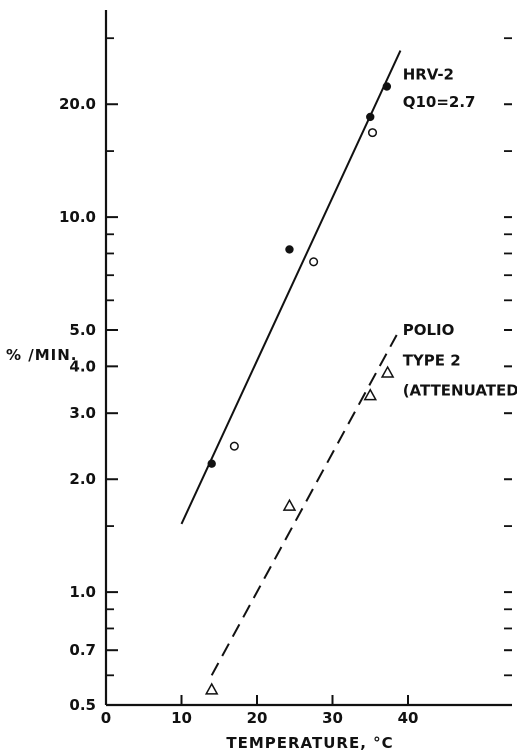 The height and width of the screenshot is (755, 517). Describe the element at coordinates (429, 330) in the screenshot. I see `series-annotation: POLIO` at that location.